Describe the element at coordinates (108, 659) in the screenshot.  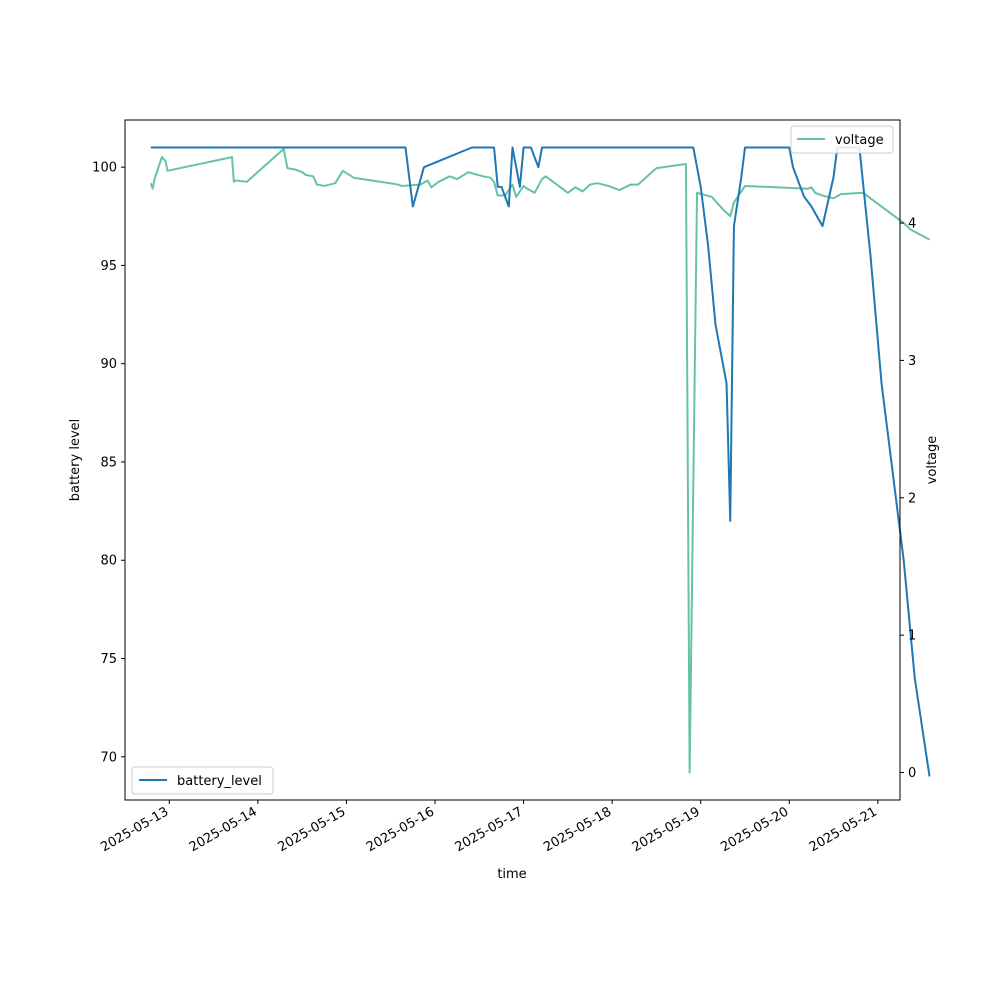
I see `left-tick-label: 75` at that location.